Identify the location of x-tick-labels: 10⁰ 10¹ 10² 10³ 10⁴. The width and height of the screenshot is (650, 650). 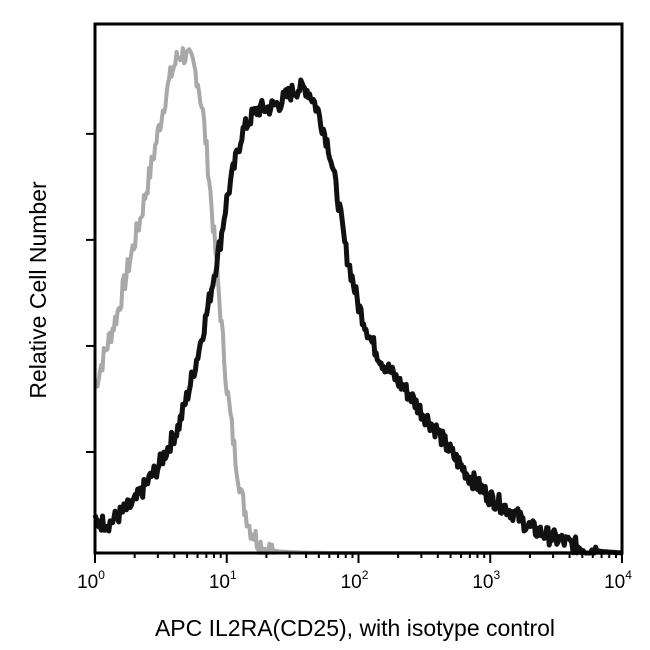
(354, 580).